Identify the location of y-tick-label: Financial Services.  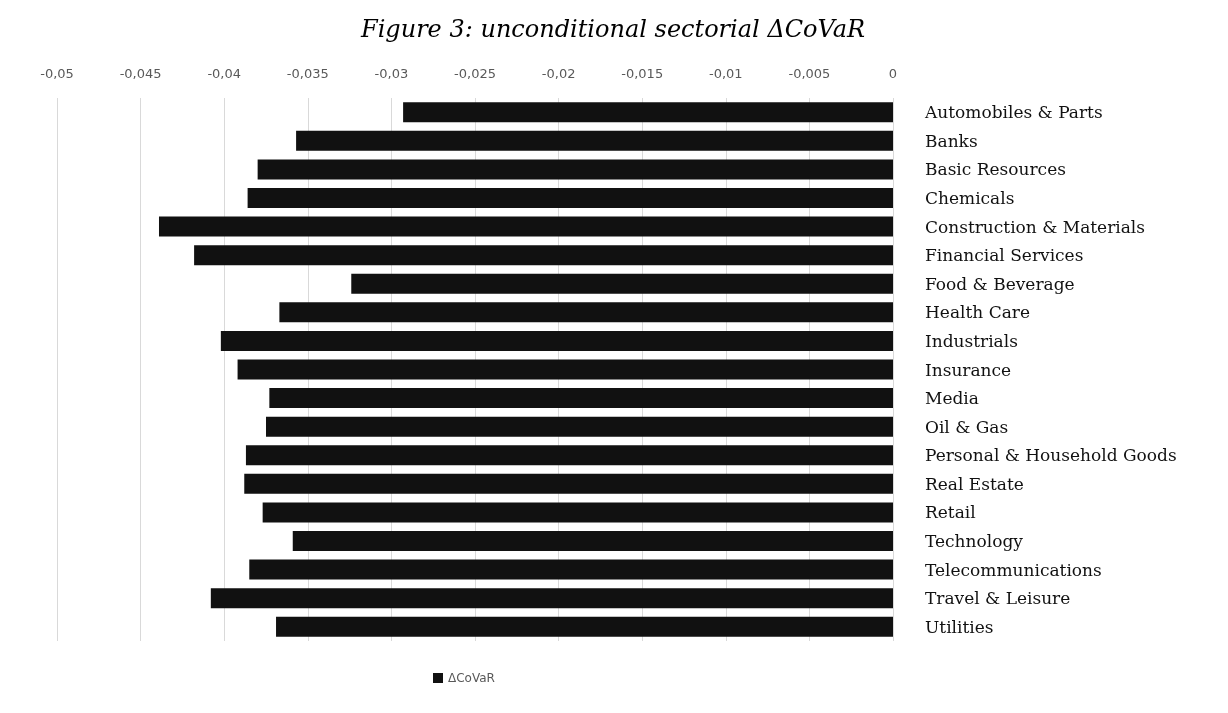
(1004, 255).